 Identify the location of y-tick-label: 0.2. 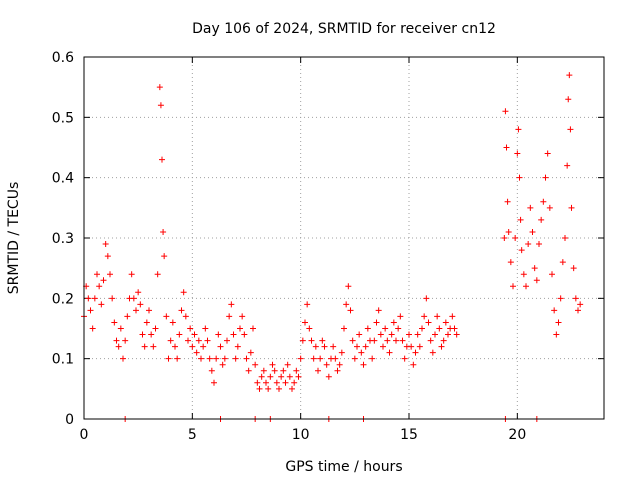
(63, 299).